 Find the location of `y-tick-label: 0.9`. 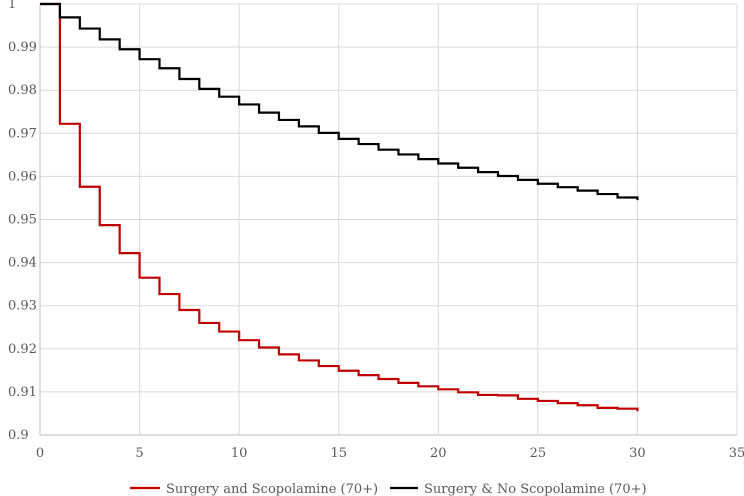

y-tick-label: 0.9 is located at coordinates (18, 435).